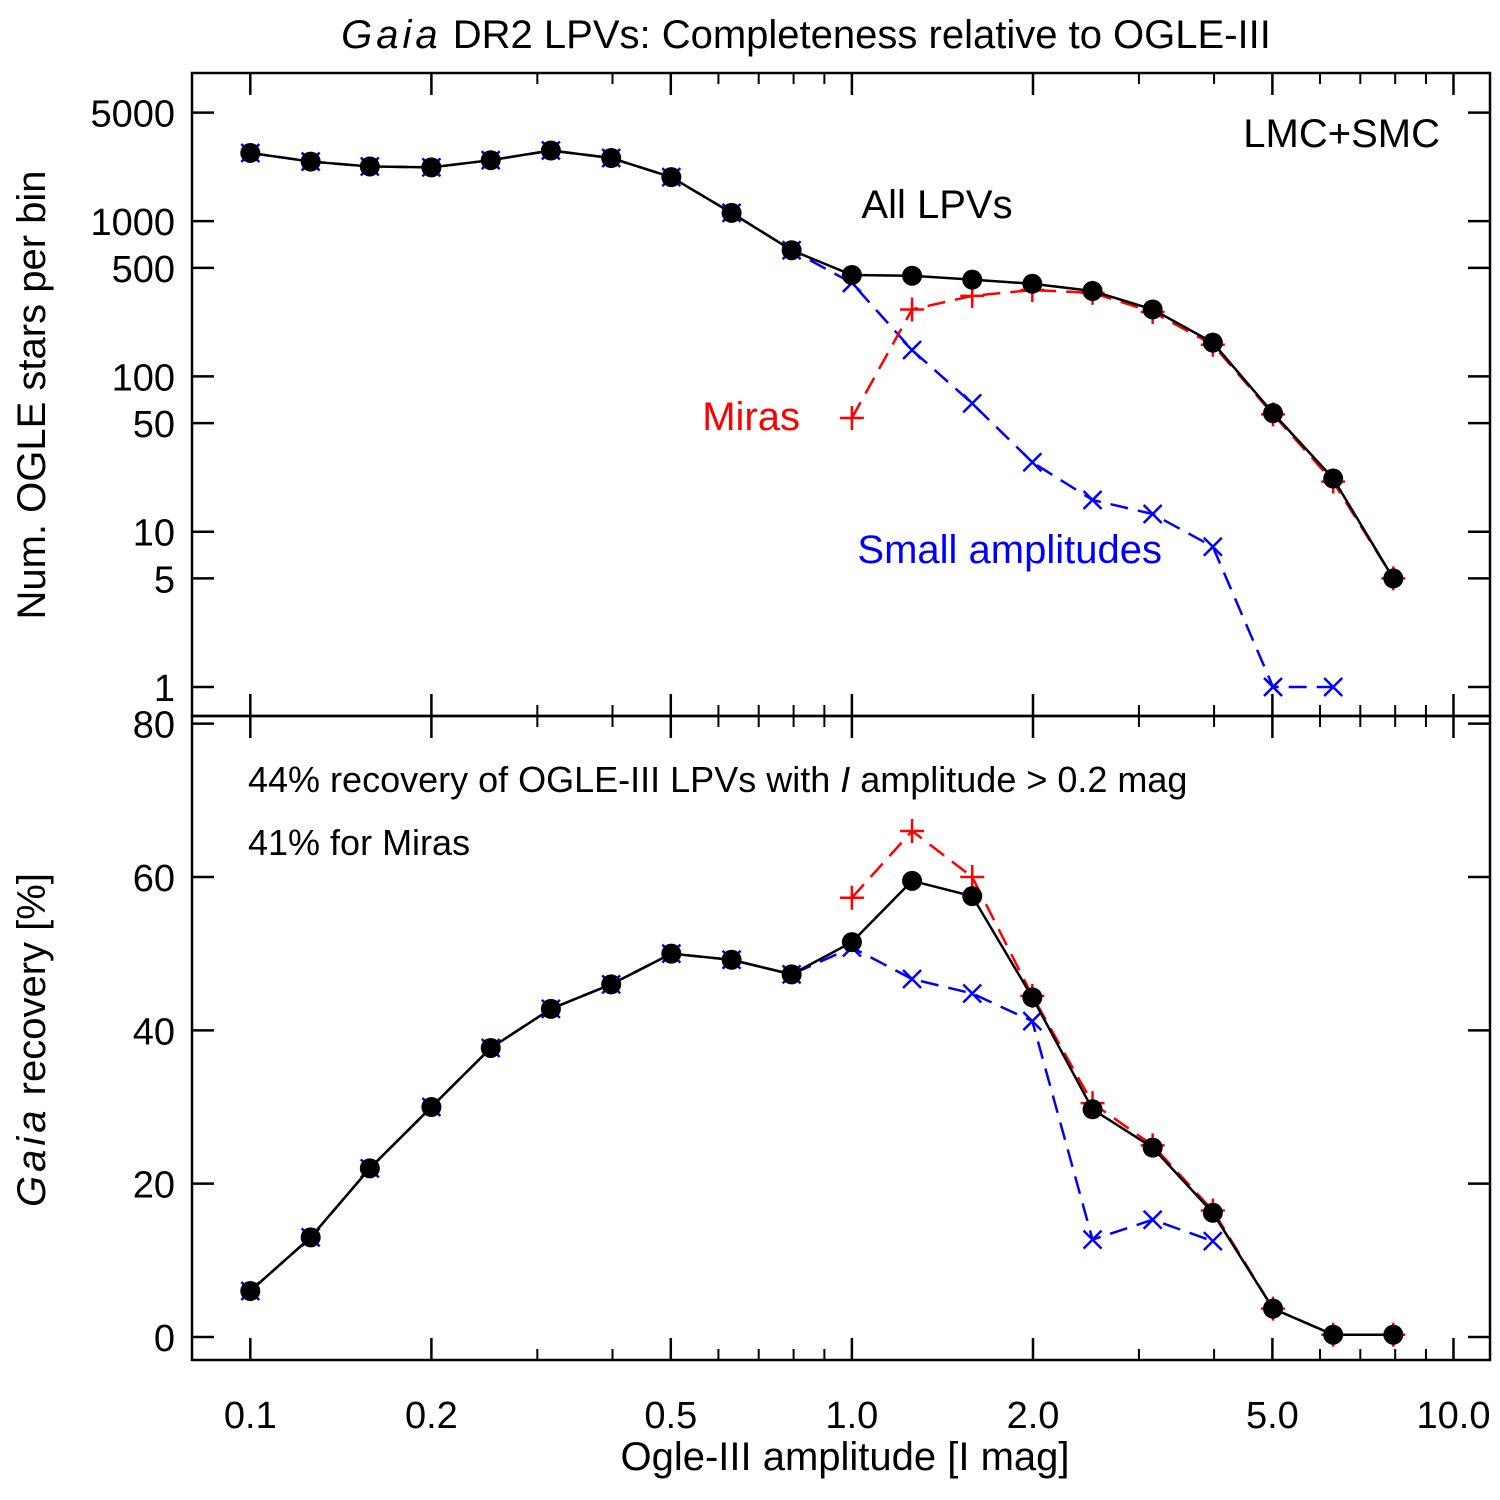 The height and width of the screenshot is (1500, 1500). What do you see at coordinates (164, 689) in the screenshot?
I see `top-y-tick-label: 1` at bounding box center [164, 689].